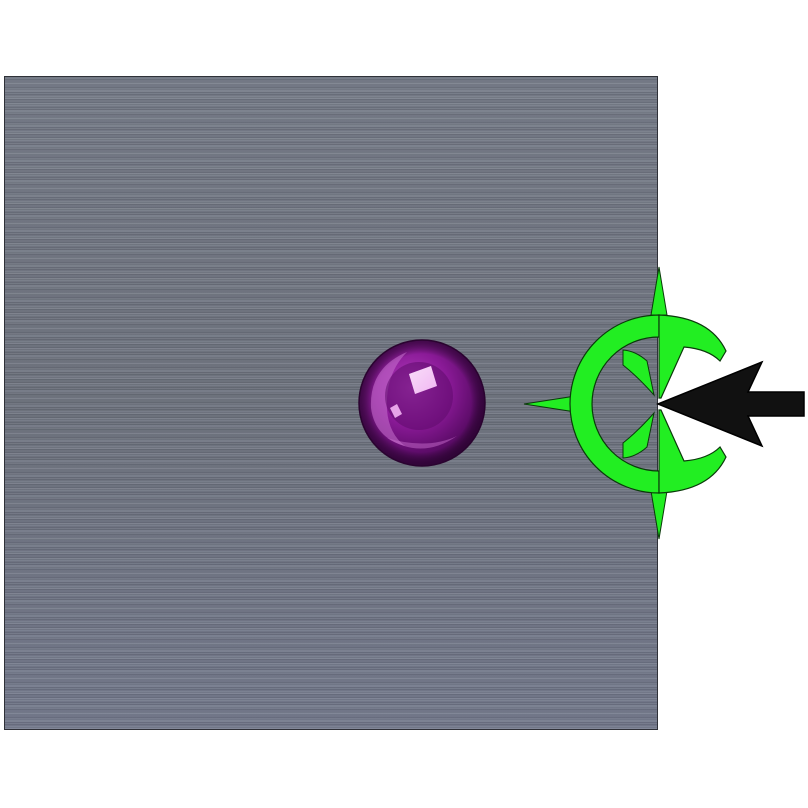 Image resolution: width=808 pixels, height=808 pixels. What do you see at coordinates (731, 404) in the screenshot?
I see `black-push-arrow-icon` at bounding box center [731, 404].